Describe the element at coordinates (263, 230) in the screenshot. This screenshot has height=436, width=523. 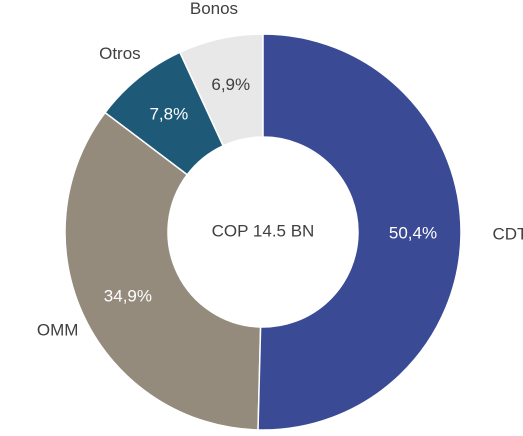
I see `center-label: COP 14.5 BN` at that location.